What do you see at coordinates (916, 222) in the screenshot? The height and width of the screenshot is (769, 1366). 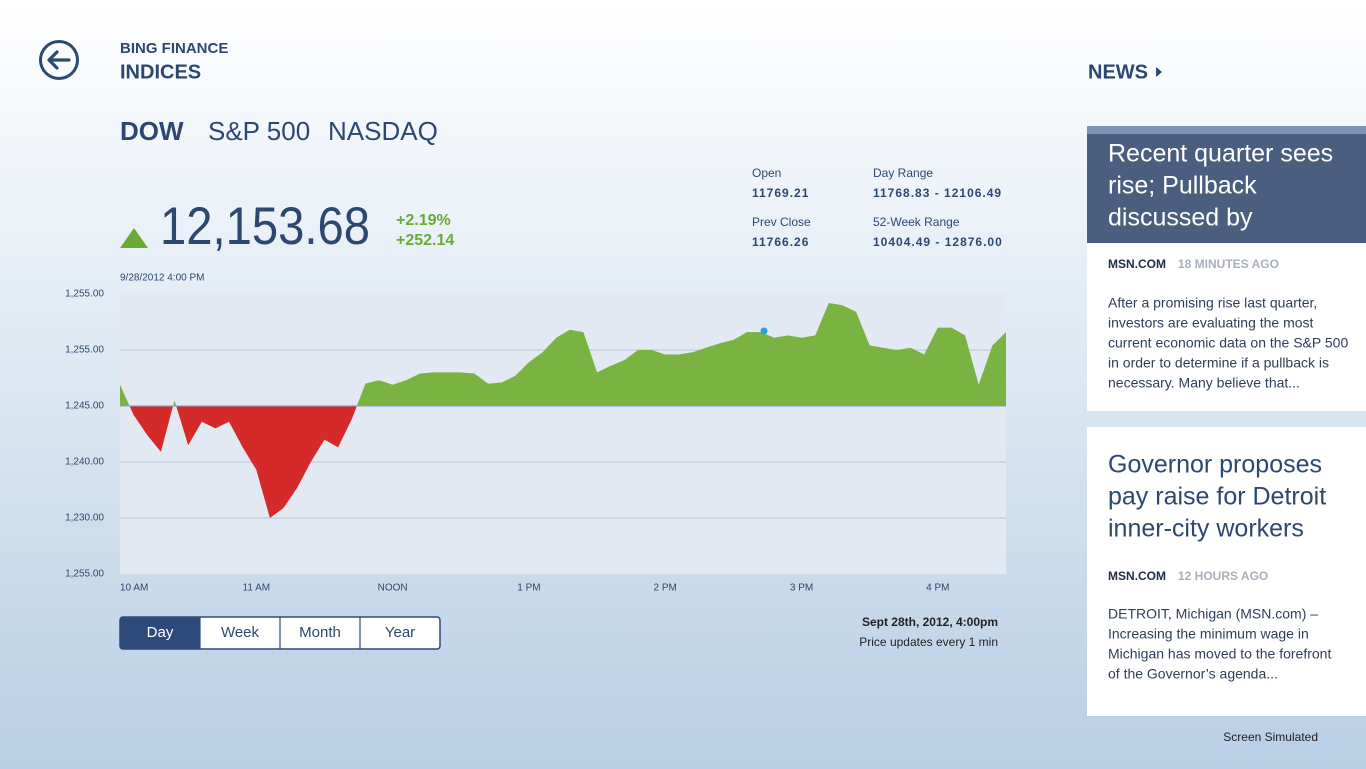 I see `stat-label: 52-Week Range` at bounding box center [916, 222].